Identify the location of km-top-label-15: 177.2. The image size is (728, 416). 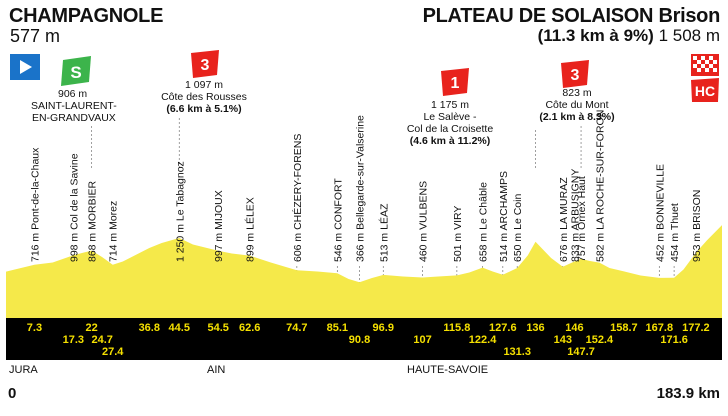
(696, 328).